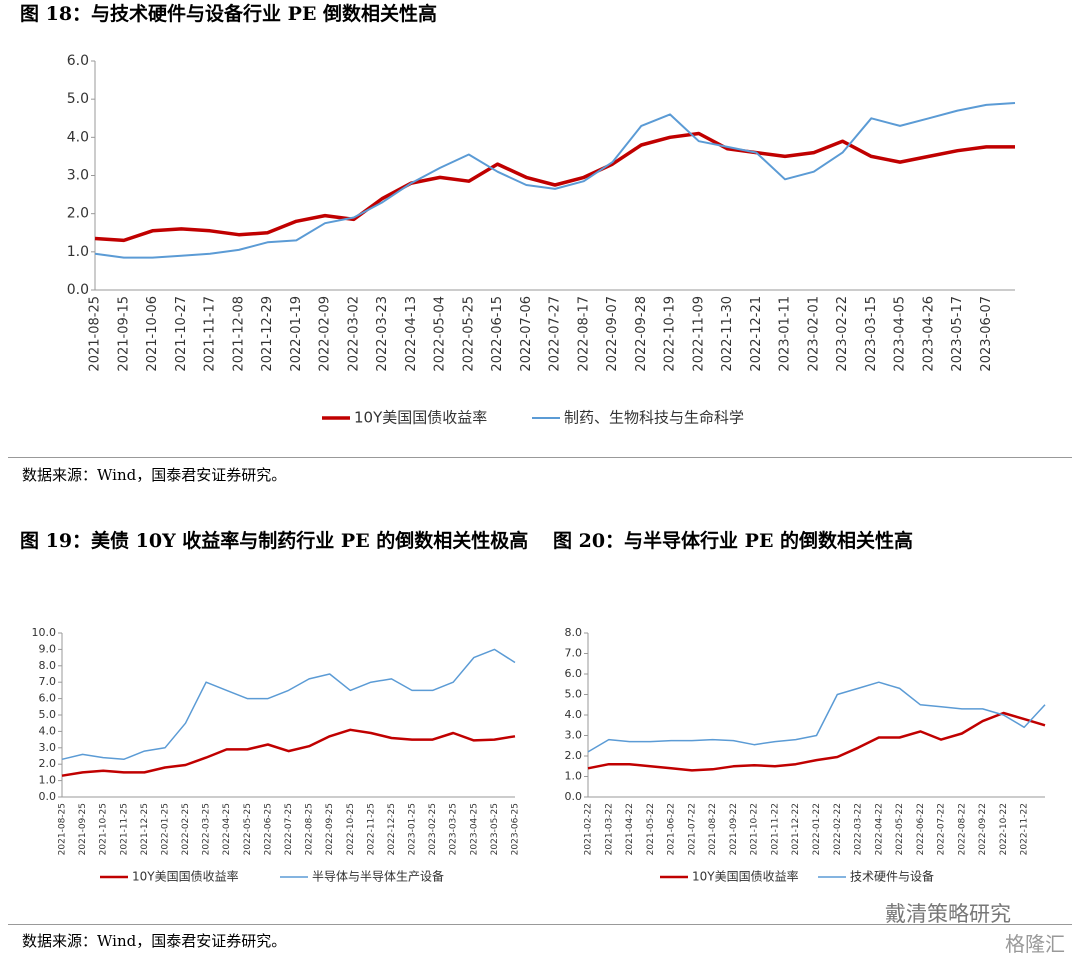  What do you see at coordinates (268, 829) in the screenshot?
I see `x-tick-label: 2022-06-25` at bounding box center [268, 829].